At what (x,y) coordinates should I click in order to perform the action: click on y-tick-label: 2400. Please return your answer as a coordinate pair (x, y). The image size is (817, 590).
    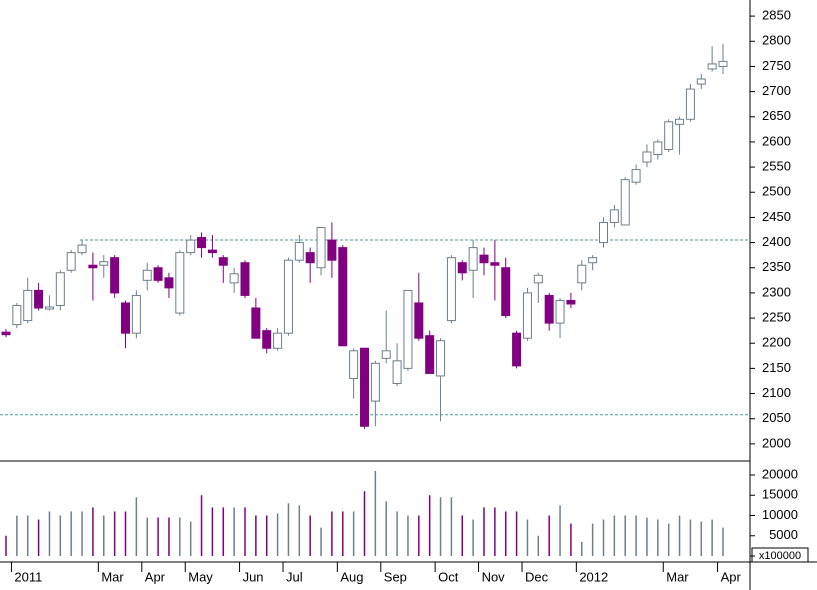
    Looking at the image, I should click on (776, 241).